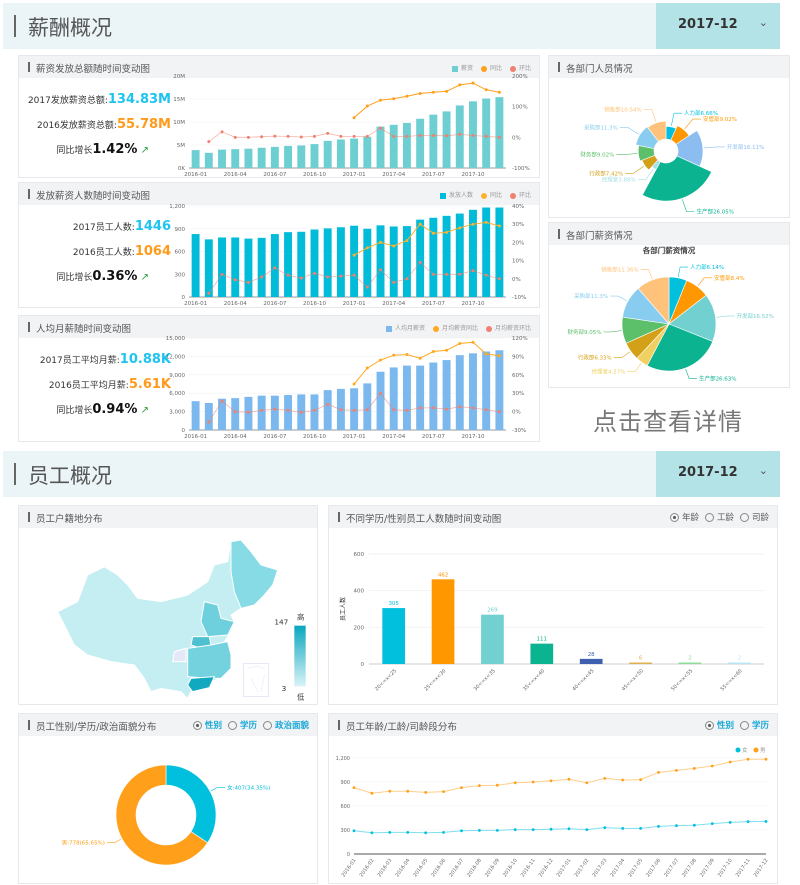  Describe the element at coordinates (690, 659) in the screenshot. I see `data-label: 2` at that location.